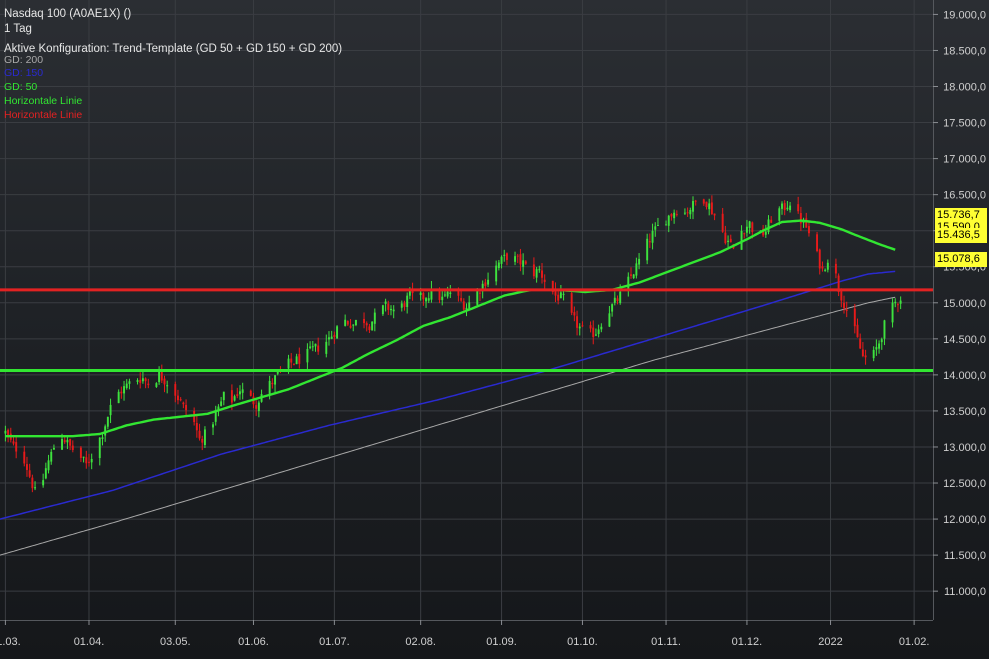  I want to click on y-tick-label: 18.500,0, so click(964, 51).